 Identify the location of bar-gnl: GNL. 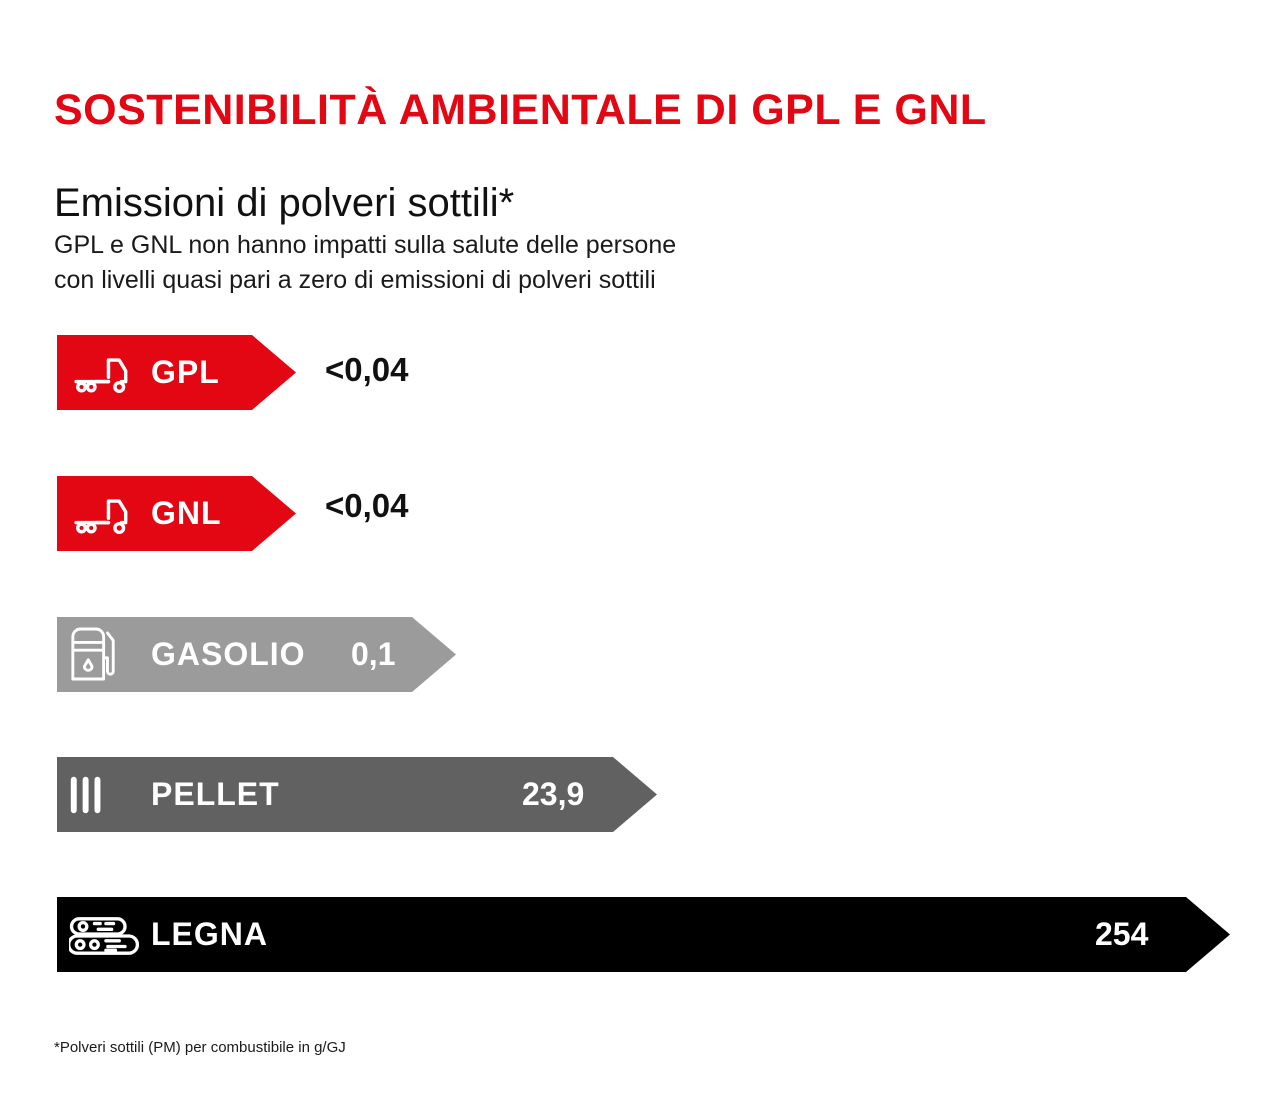
(176, 513).